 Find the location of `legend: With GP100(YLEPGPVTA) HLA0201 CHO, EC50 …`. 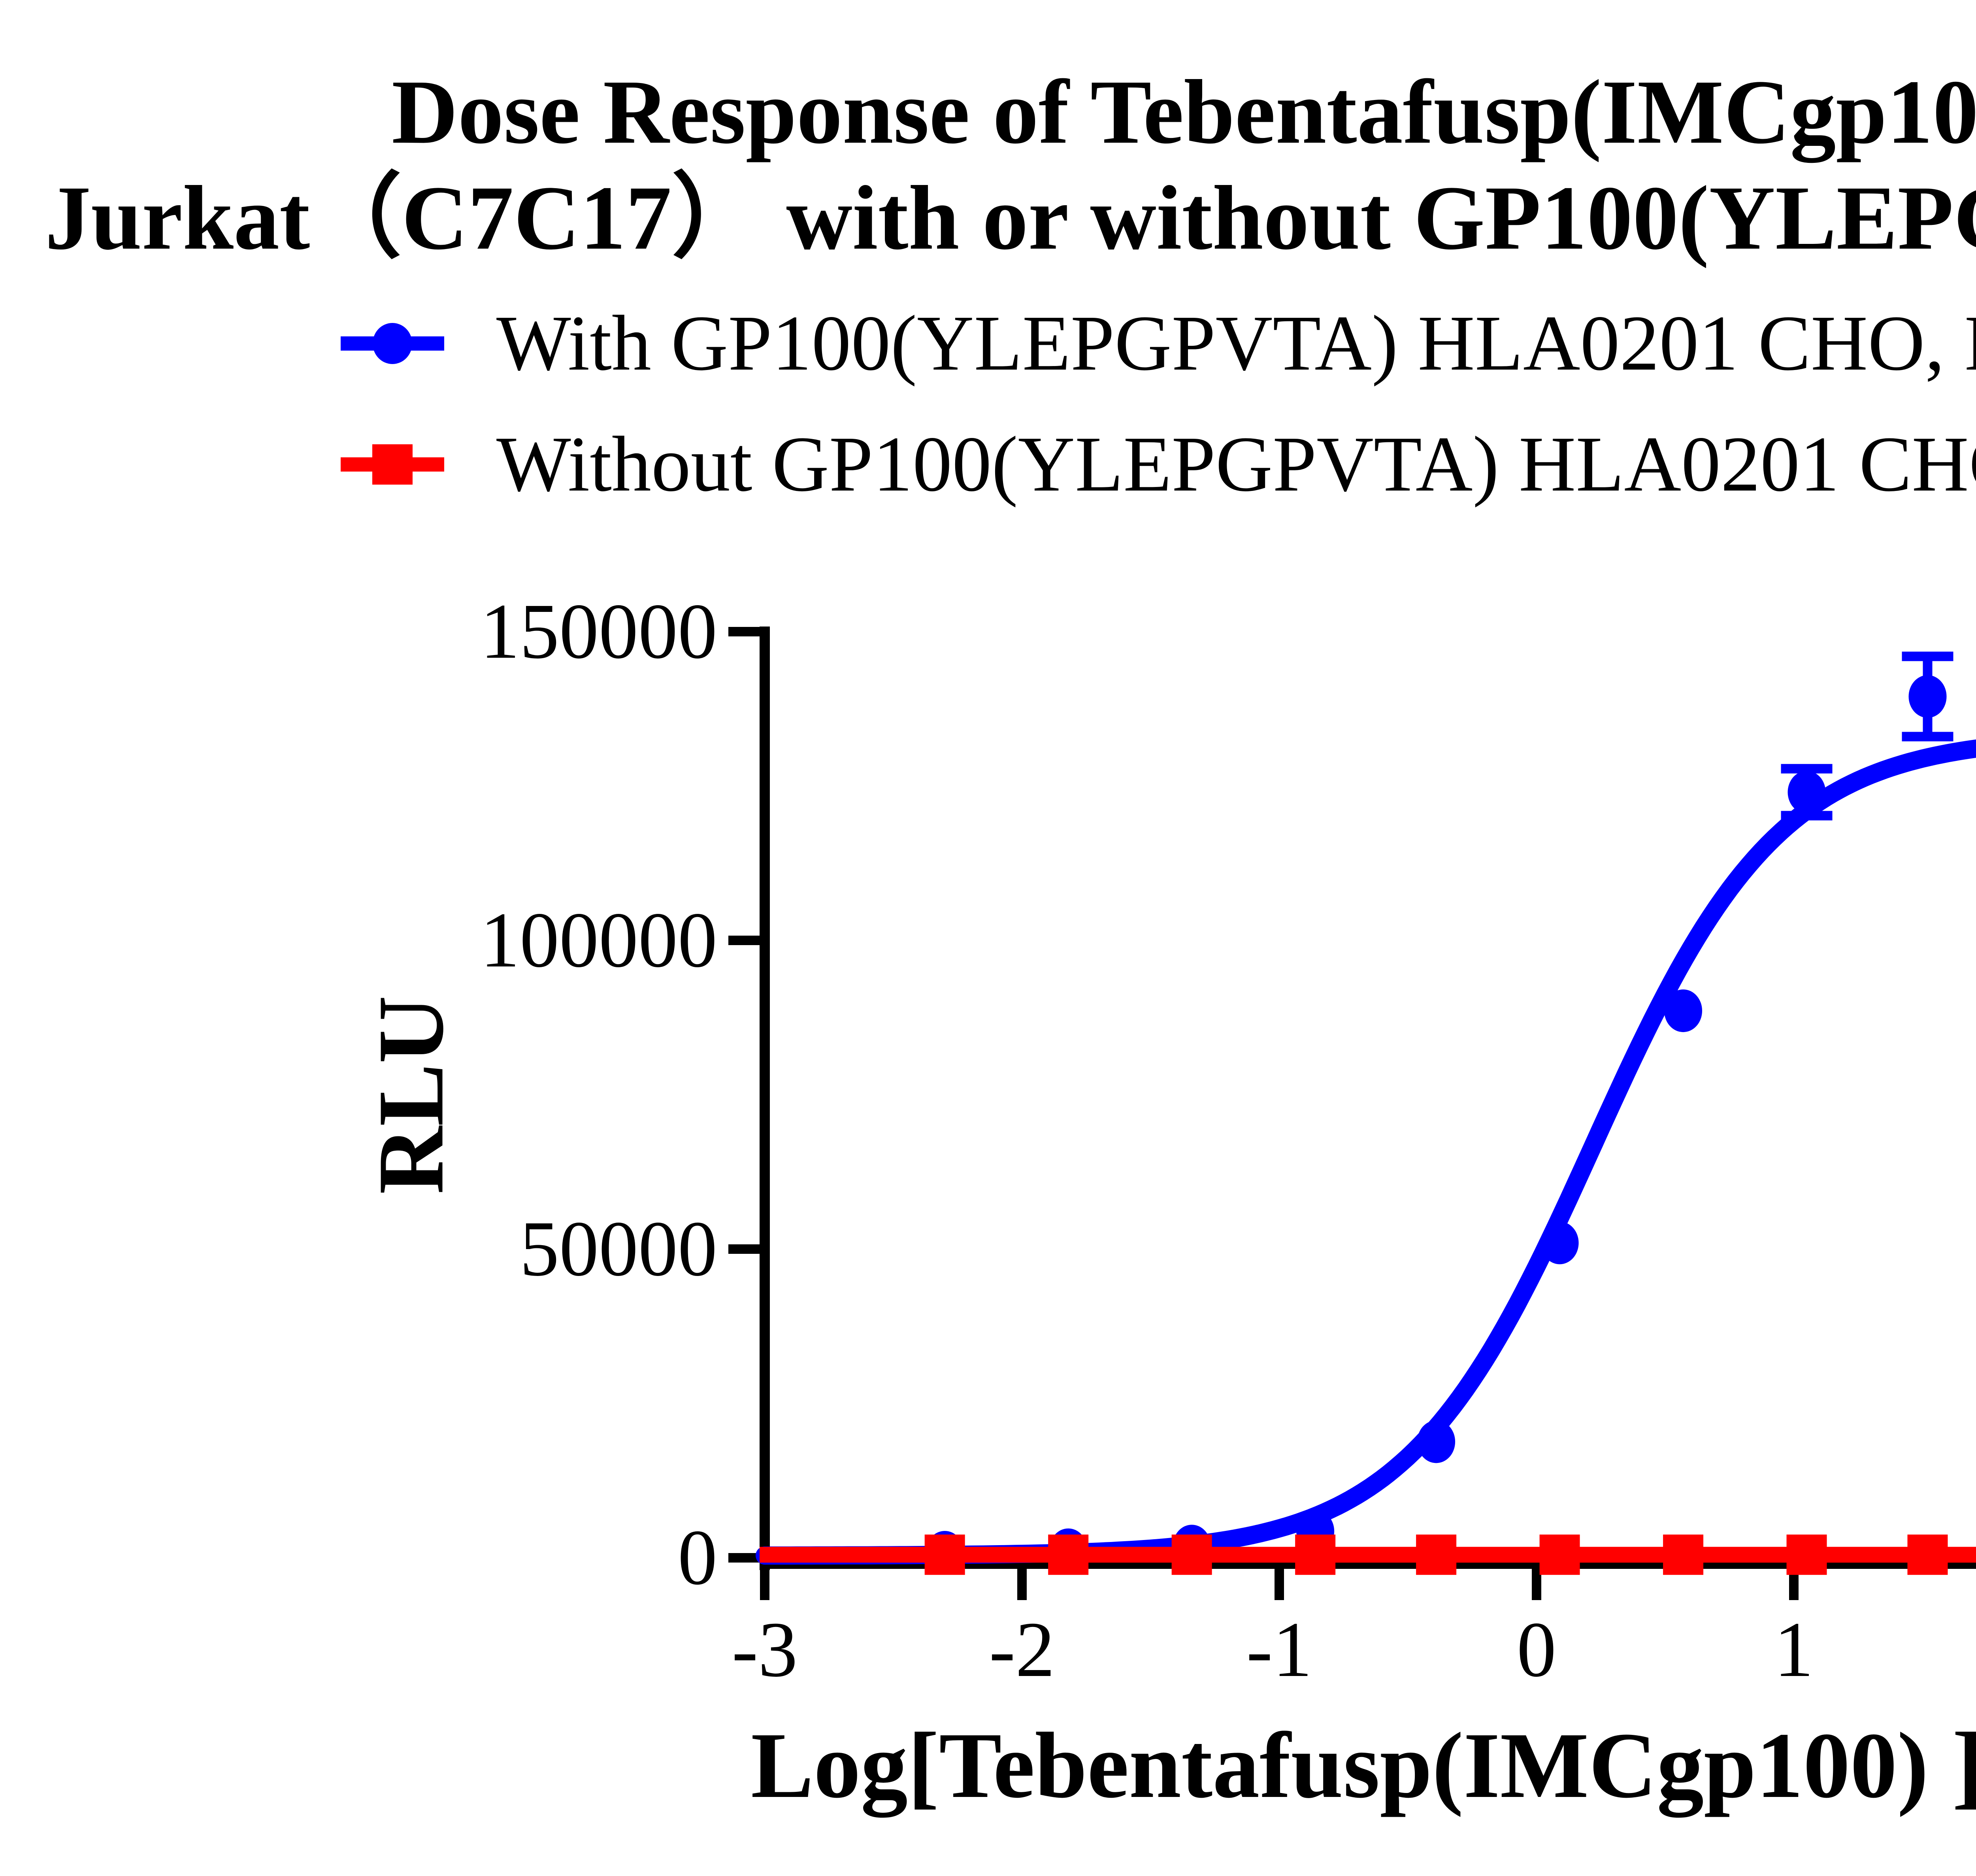

legend: With GP100(YLEPGPVTA) HLA0201 CHO, EC50 … is located at coordinates (1157, 425).